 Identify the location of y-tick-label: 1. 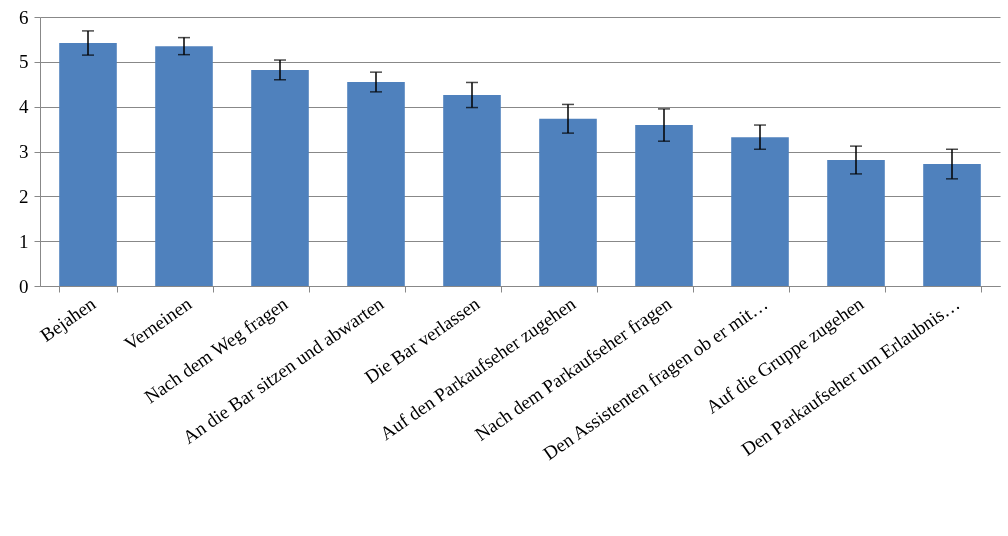
(24, 241).